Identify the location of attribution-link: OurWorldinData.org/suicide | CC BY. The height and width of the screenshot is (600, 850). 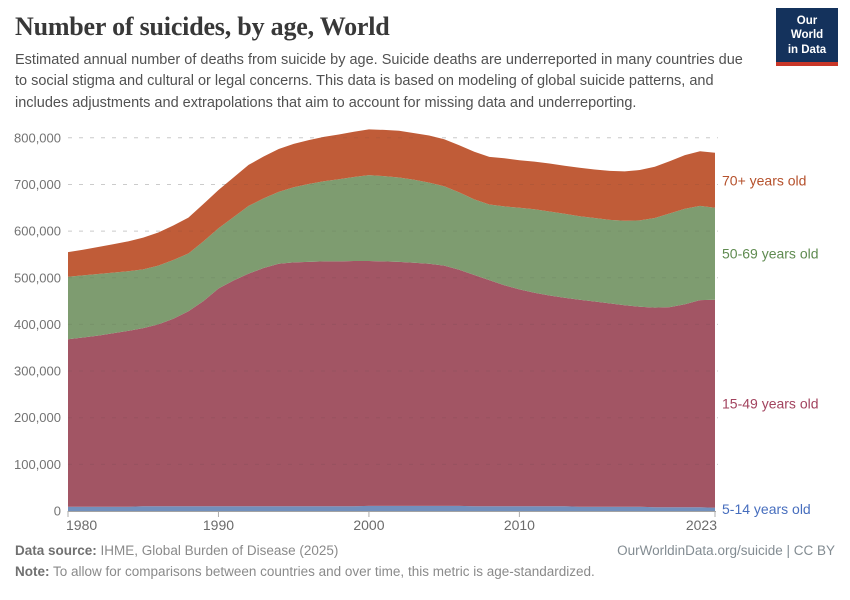
(726, 550).